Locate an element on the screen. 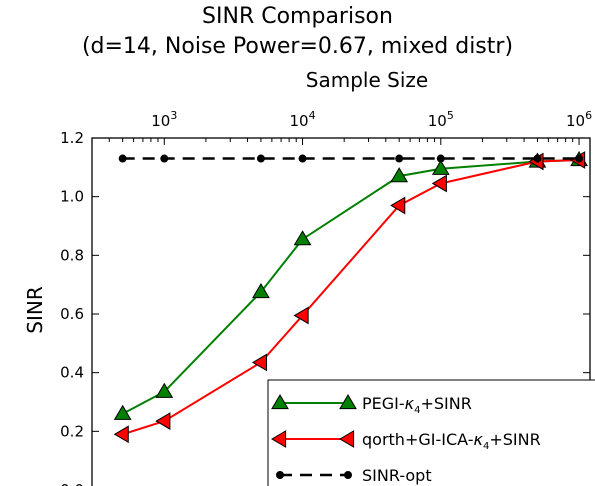 This screenshot has width=595, height=486. y-tick-label: 1.2 is located at coordinates (72, 138).